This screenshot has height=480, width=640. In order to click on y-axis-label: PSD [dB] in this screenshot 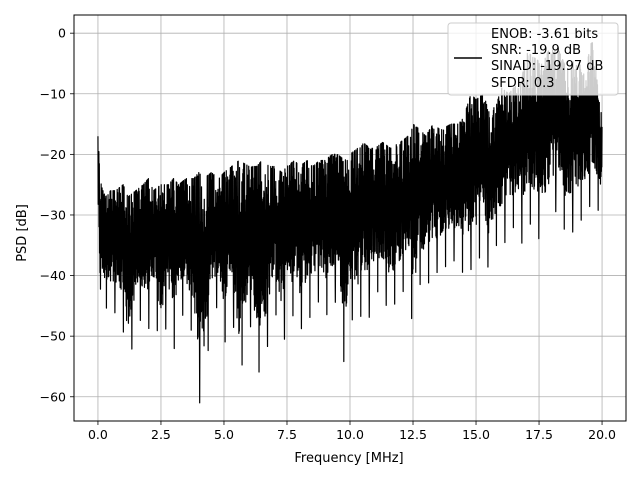, I will do `click(22, 233)`.